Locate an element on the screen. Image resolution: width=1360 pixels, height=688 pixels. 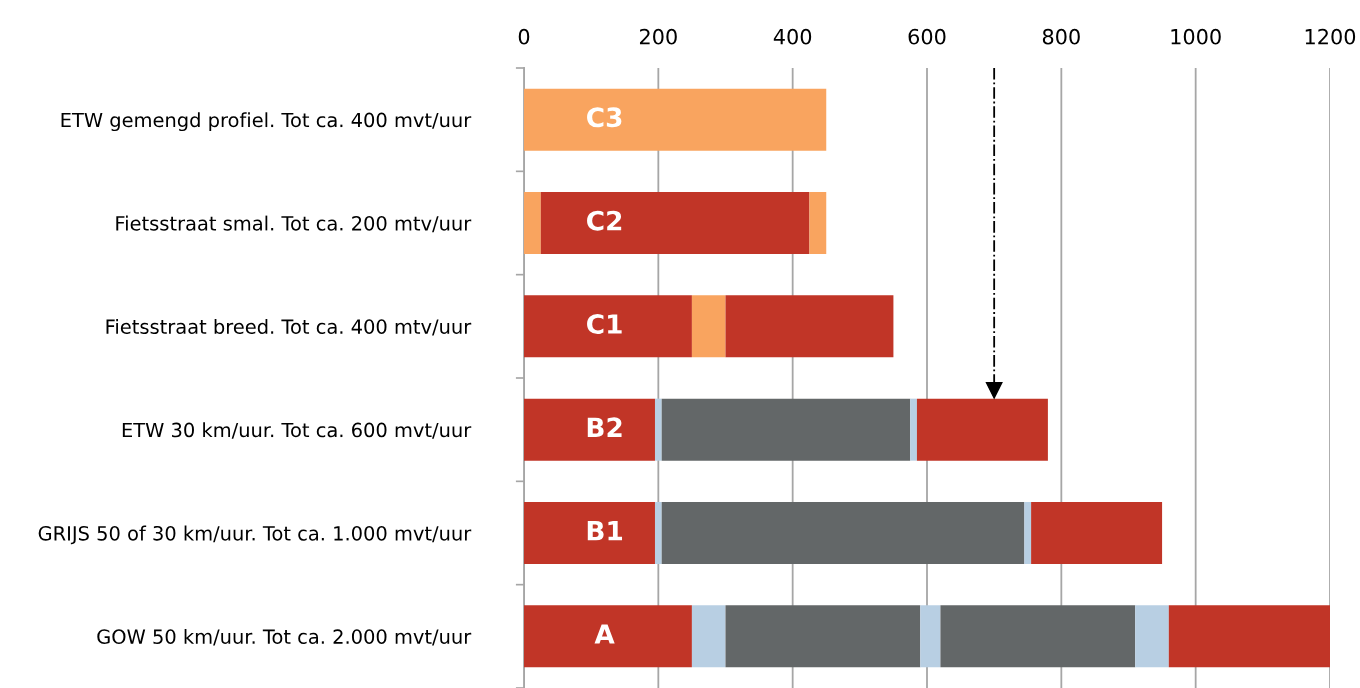
annotation: B1 is located at coordinates (605, 531).